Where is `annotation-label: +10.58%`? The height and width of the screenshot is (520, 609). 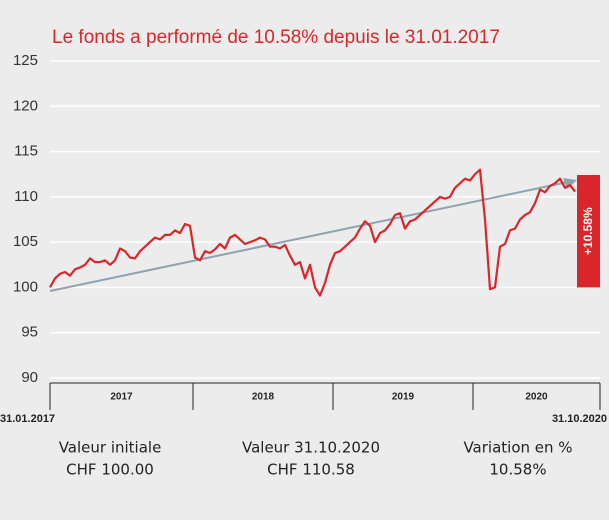
annotation-label: +10.58% is located at coordinates (588, 231).